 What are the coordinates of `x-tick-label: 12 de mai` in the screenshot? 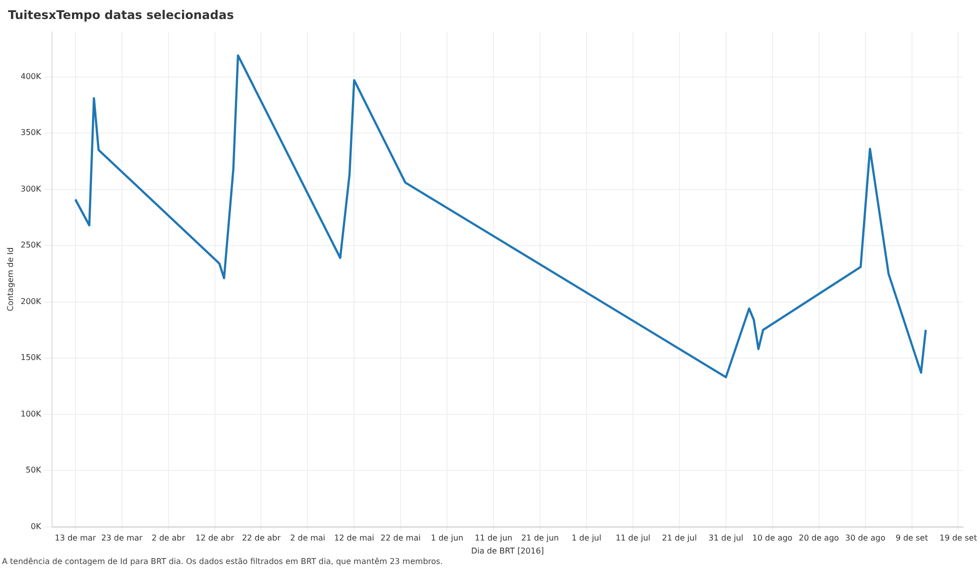 It's located at (354, 538).